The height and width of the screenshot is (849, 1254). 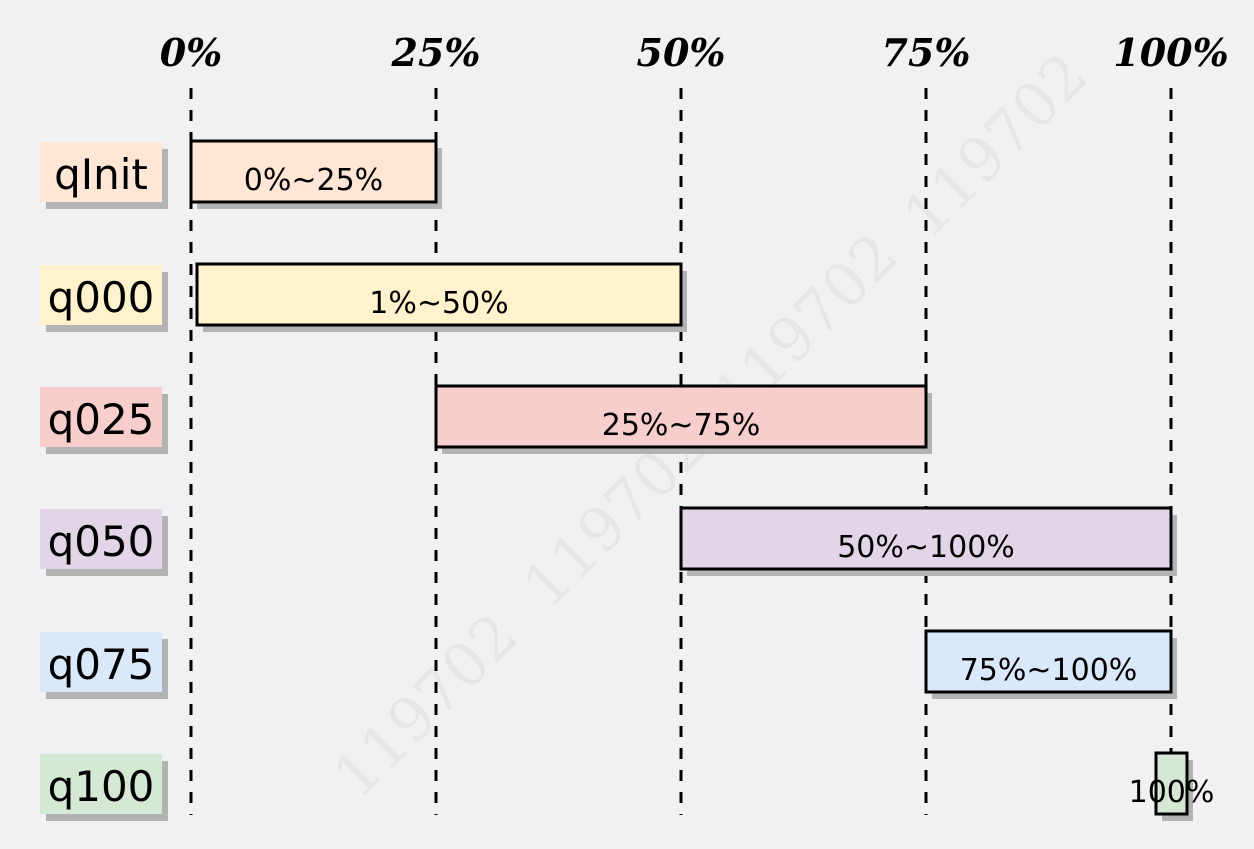 I want to click on row-label: q100, so click(x=101, y=786).